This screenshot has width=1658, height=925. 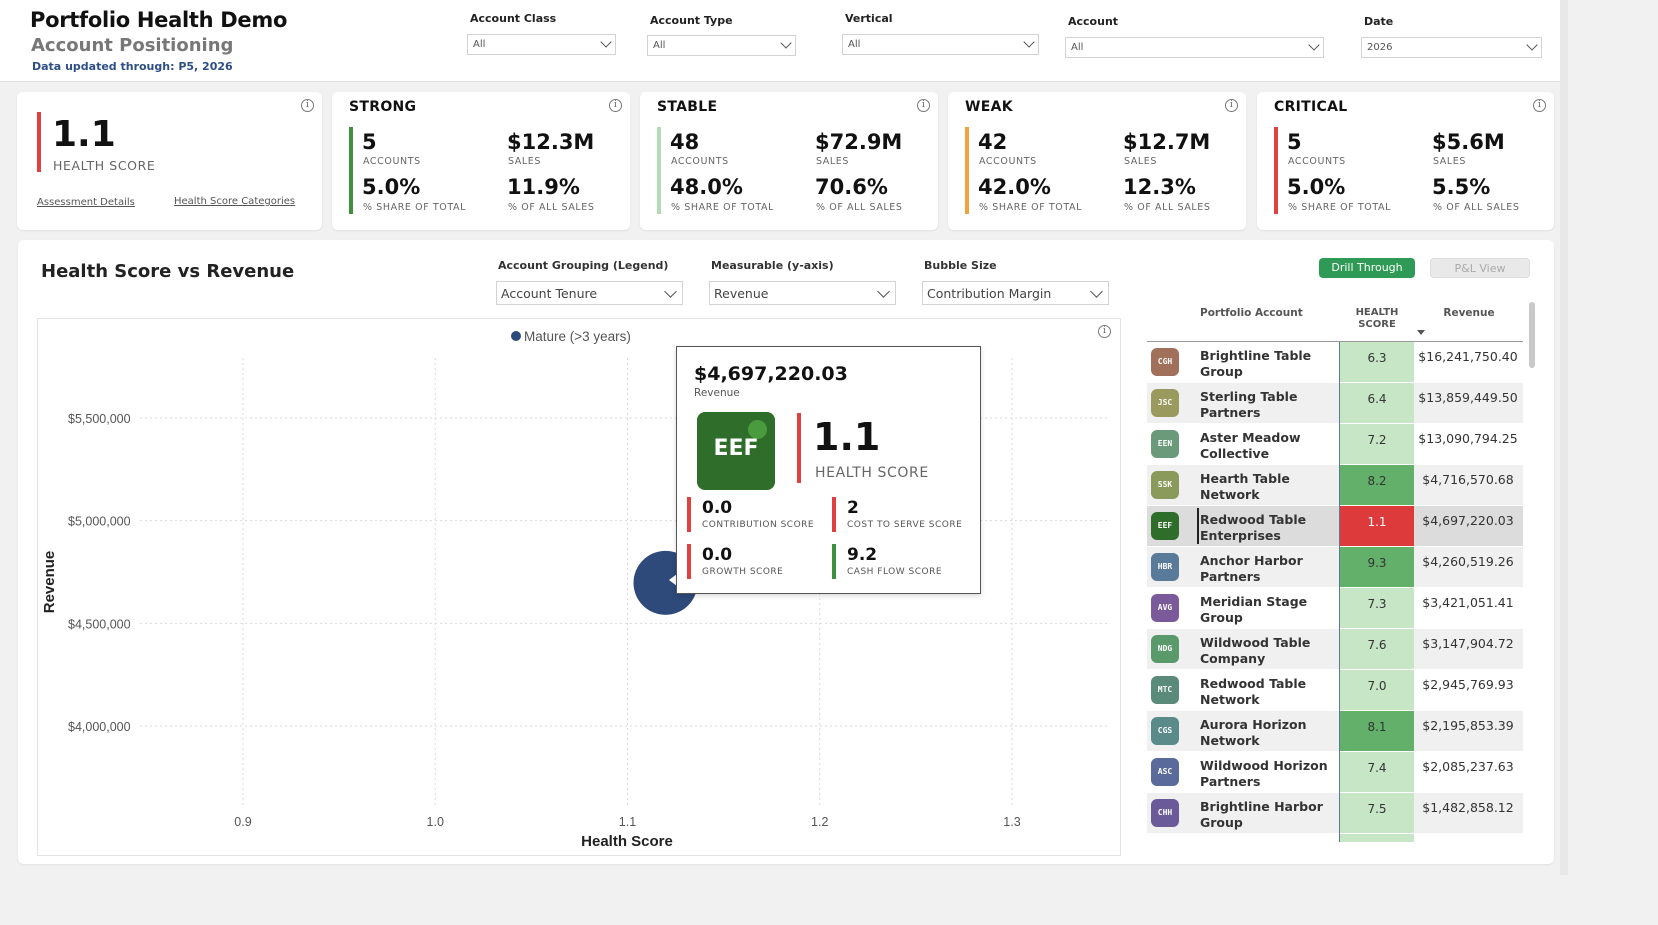 I want to click on account-logo-icon: MTC, so click(x=1165, y=690).